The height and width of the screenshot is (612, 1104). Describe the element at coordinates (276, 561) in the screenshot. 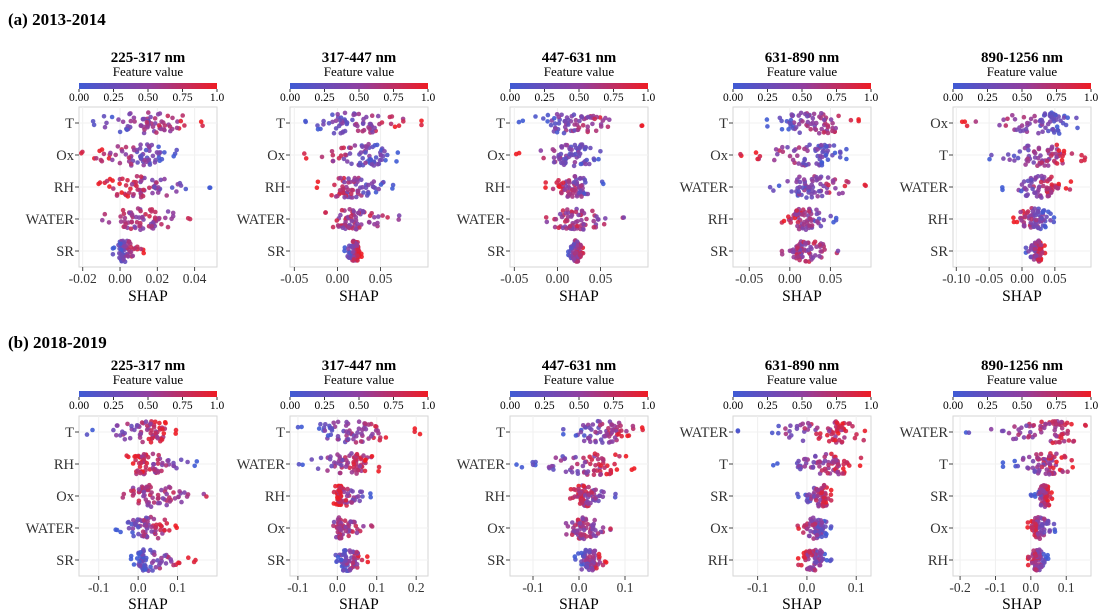

I see `y-tick-label: SR` at that location.